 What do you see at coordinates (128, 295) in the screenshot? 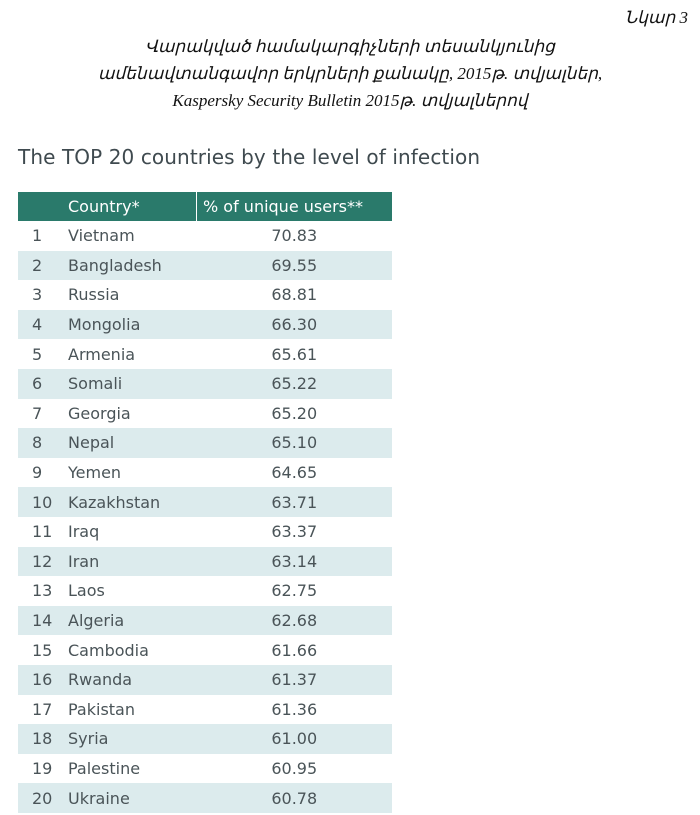
I see `country-cell: Russia` at bounding box center [128, 295].